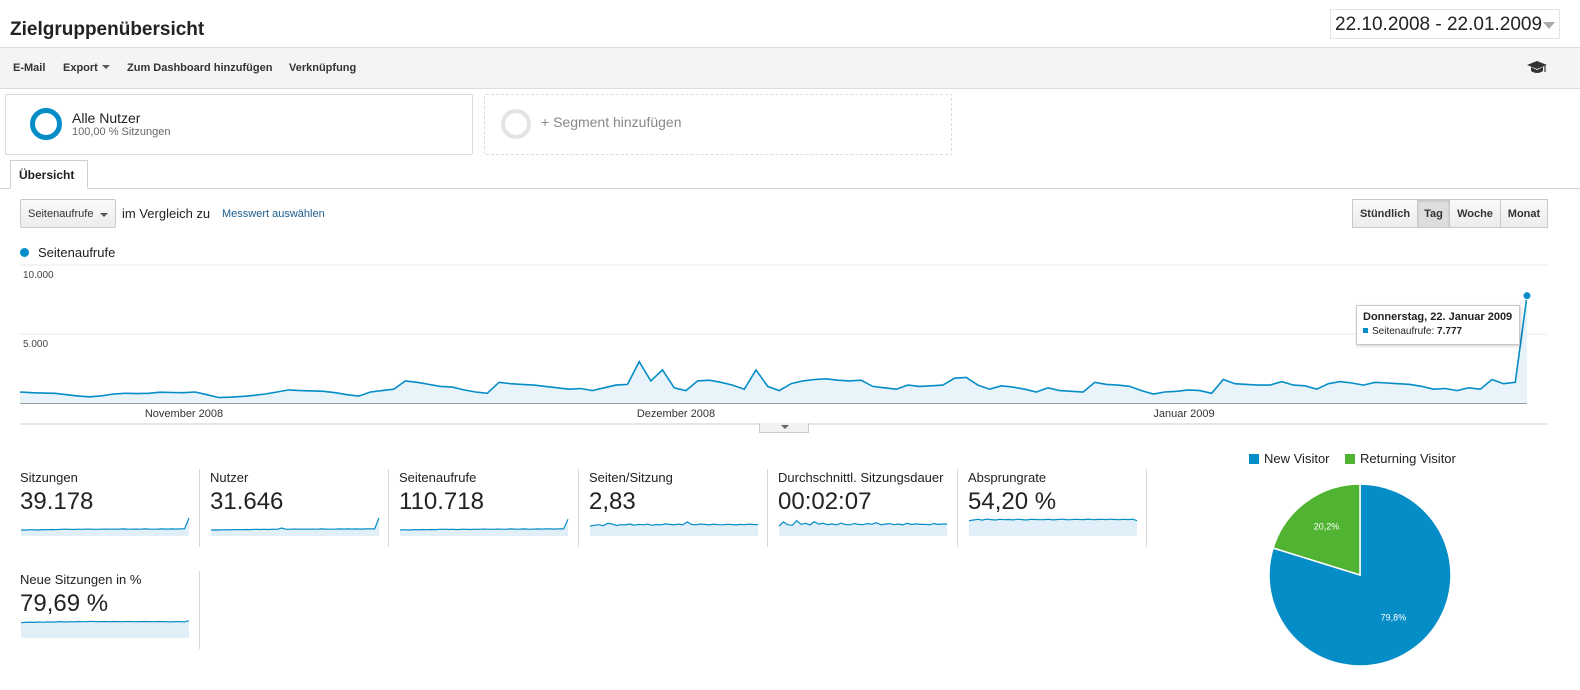 This screenshot has width=1580, height=690. Describe the element at coordinates (49, 174) in the screenshot. I see `tab-overview: Übersicht` at that location.